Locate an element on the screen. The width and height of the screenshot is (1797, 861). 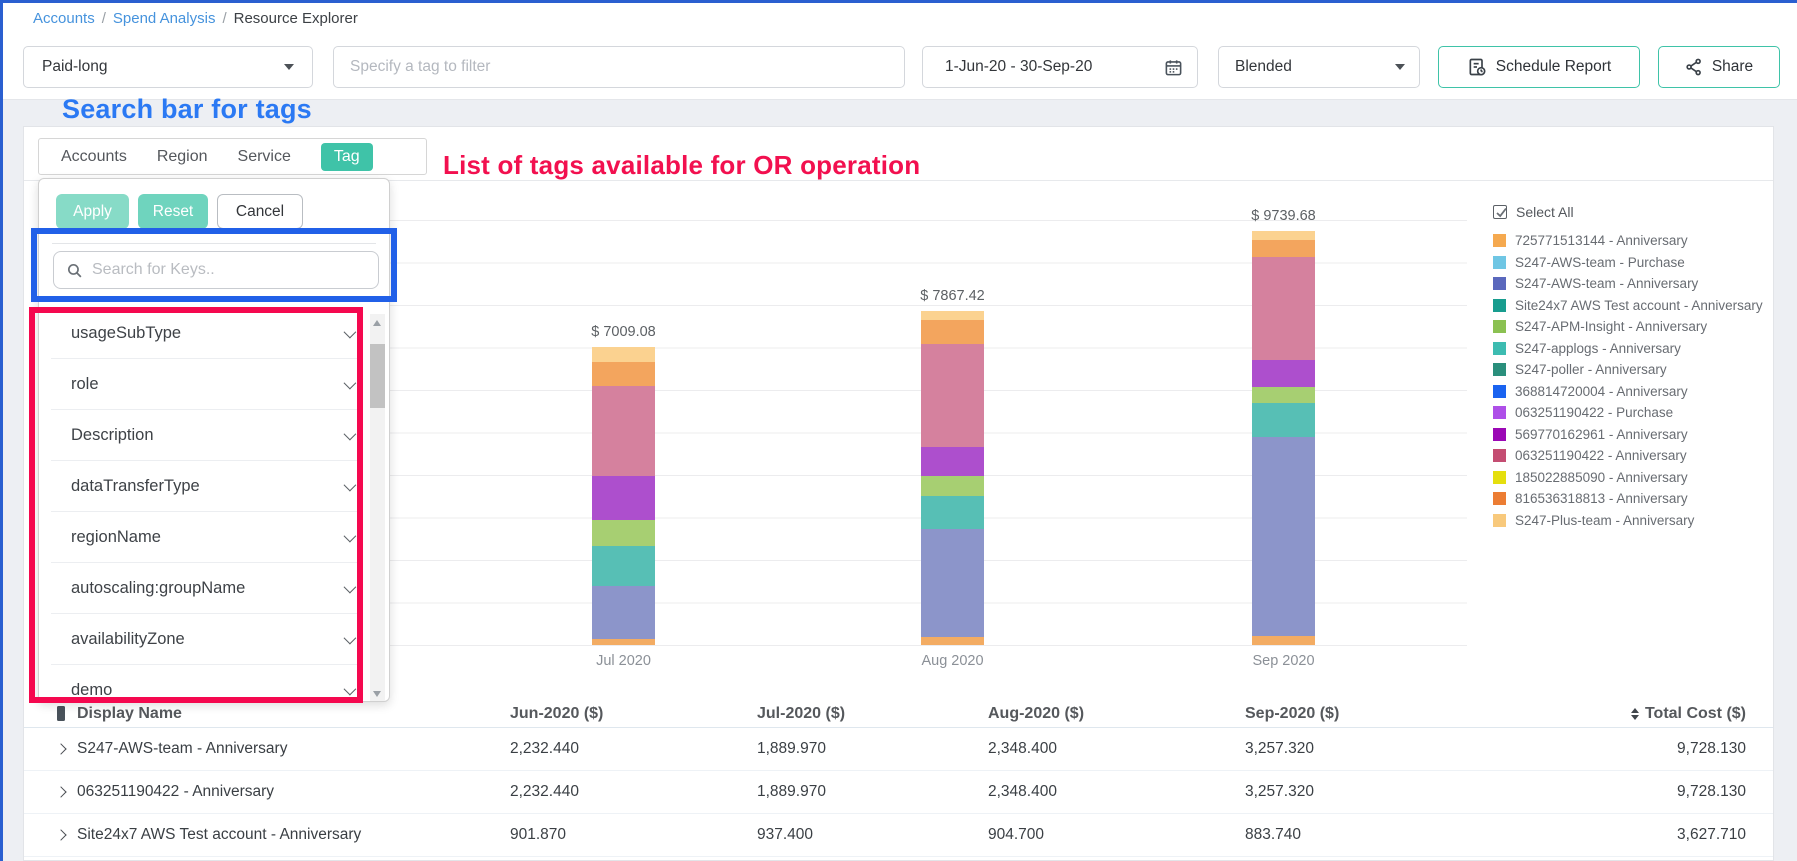
reset-button: Reset is located at coordinates (173, 211).